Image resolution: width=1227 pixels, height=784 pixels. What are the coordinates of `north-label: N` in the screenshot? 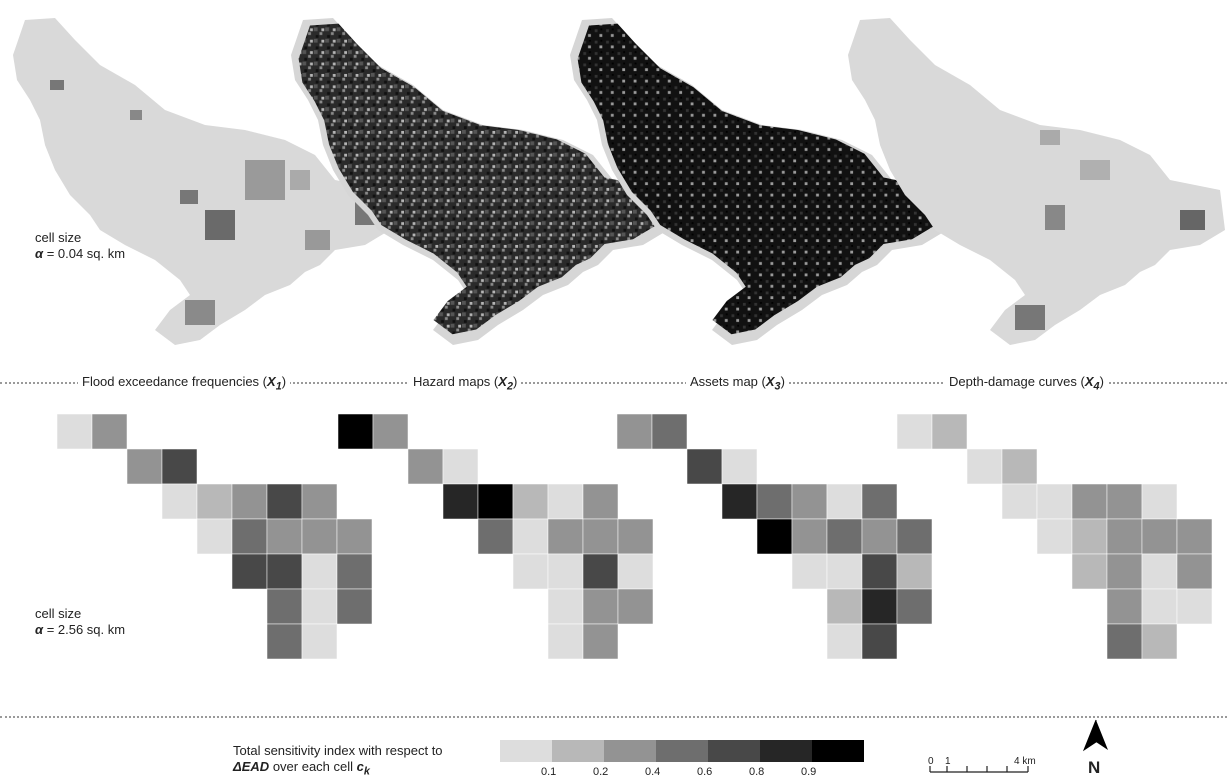 It's located at (1094, 767).